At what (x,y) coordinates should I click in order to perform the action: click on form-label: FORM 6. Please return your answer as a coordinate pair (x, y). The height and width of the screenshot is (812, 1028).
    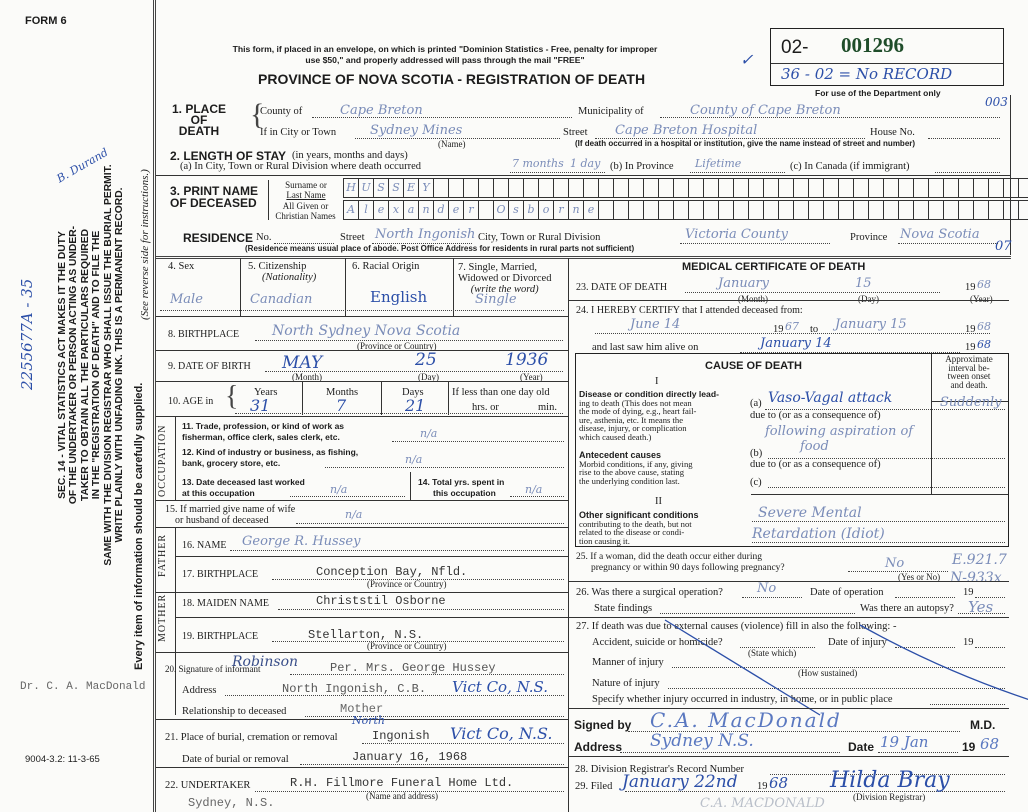
    Looking at the image, I should click on (46, 21).